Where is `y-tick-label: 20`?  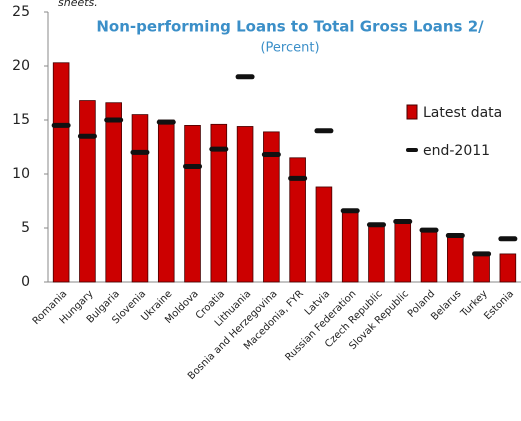 y-tick-label: 20 is located at coordinates (21, 66).